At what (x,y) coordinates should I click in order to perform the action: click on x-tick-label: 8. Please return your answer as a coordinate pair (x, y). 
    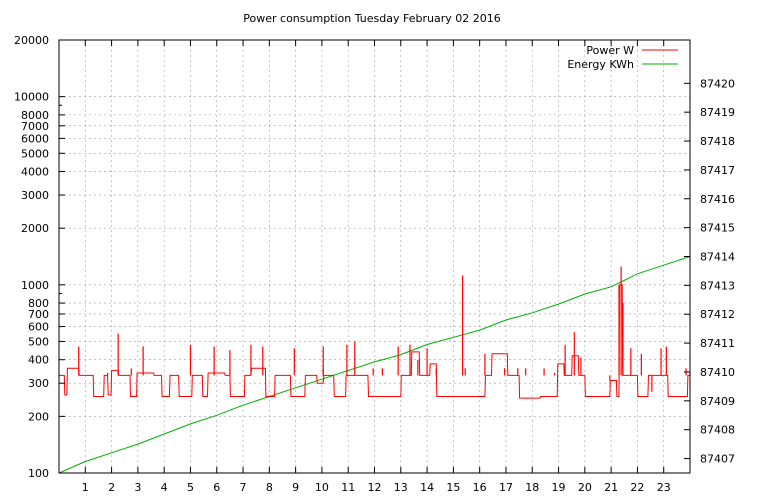
    Looking at the image, I should click on (269, 487).